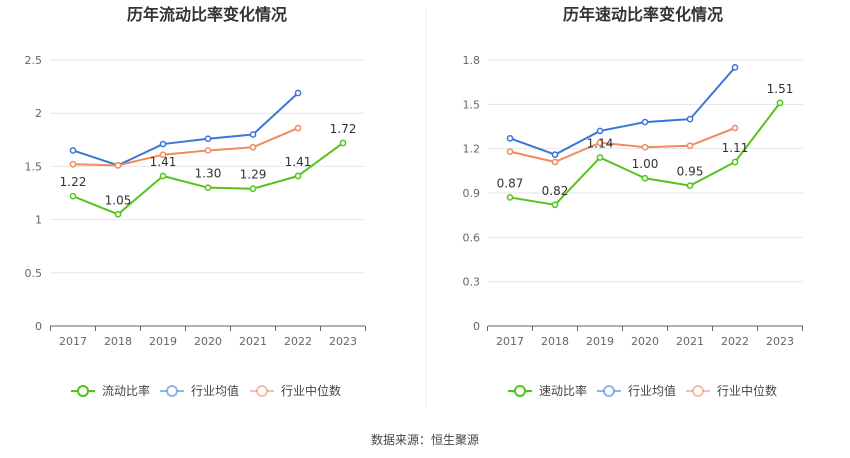 The width and height of the screenshot is (850, 458). What do you see at coordinates (472, 149) in the screenshot?
I see `y-tick-label: 1.2` at bounding box center [472, 149].